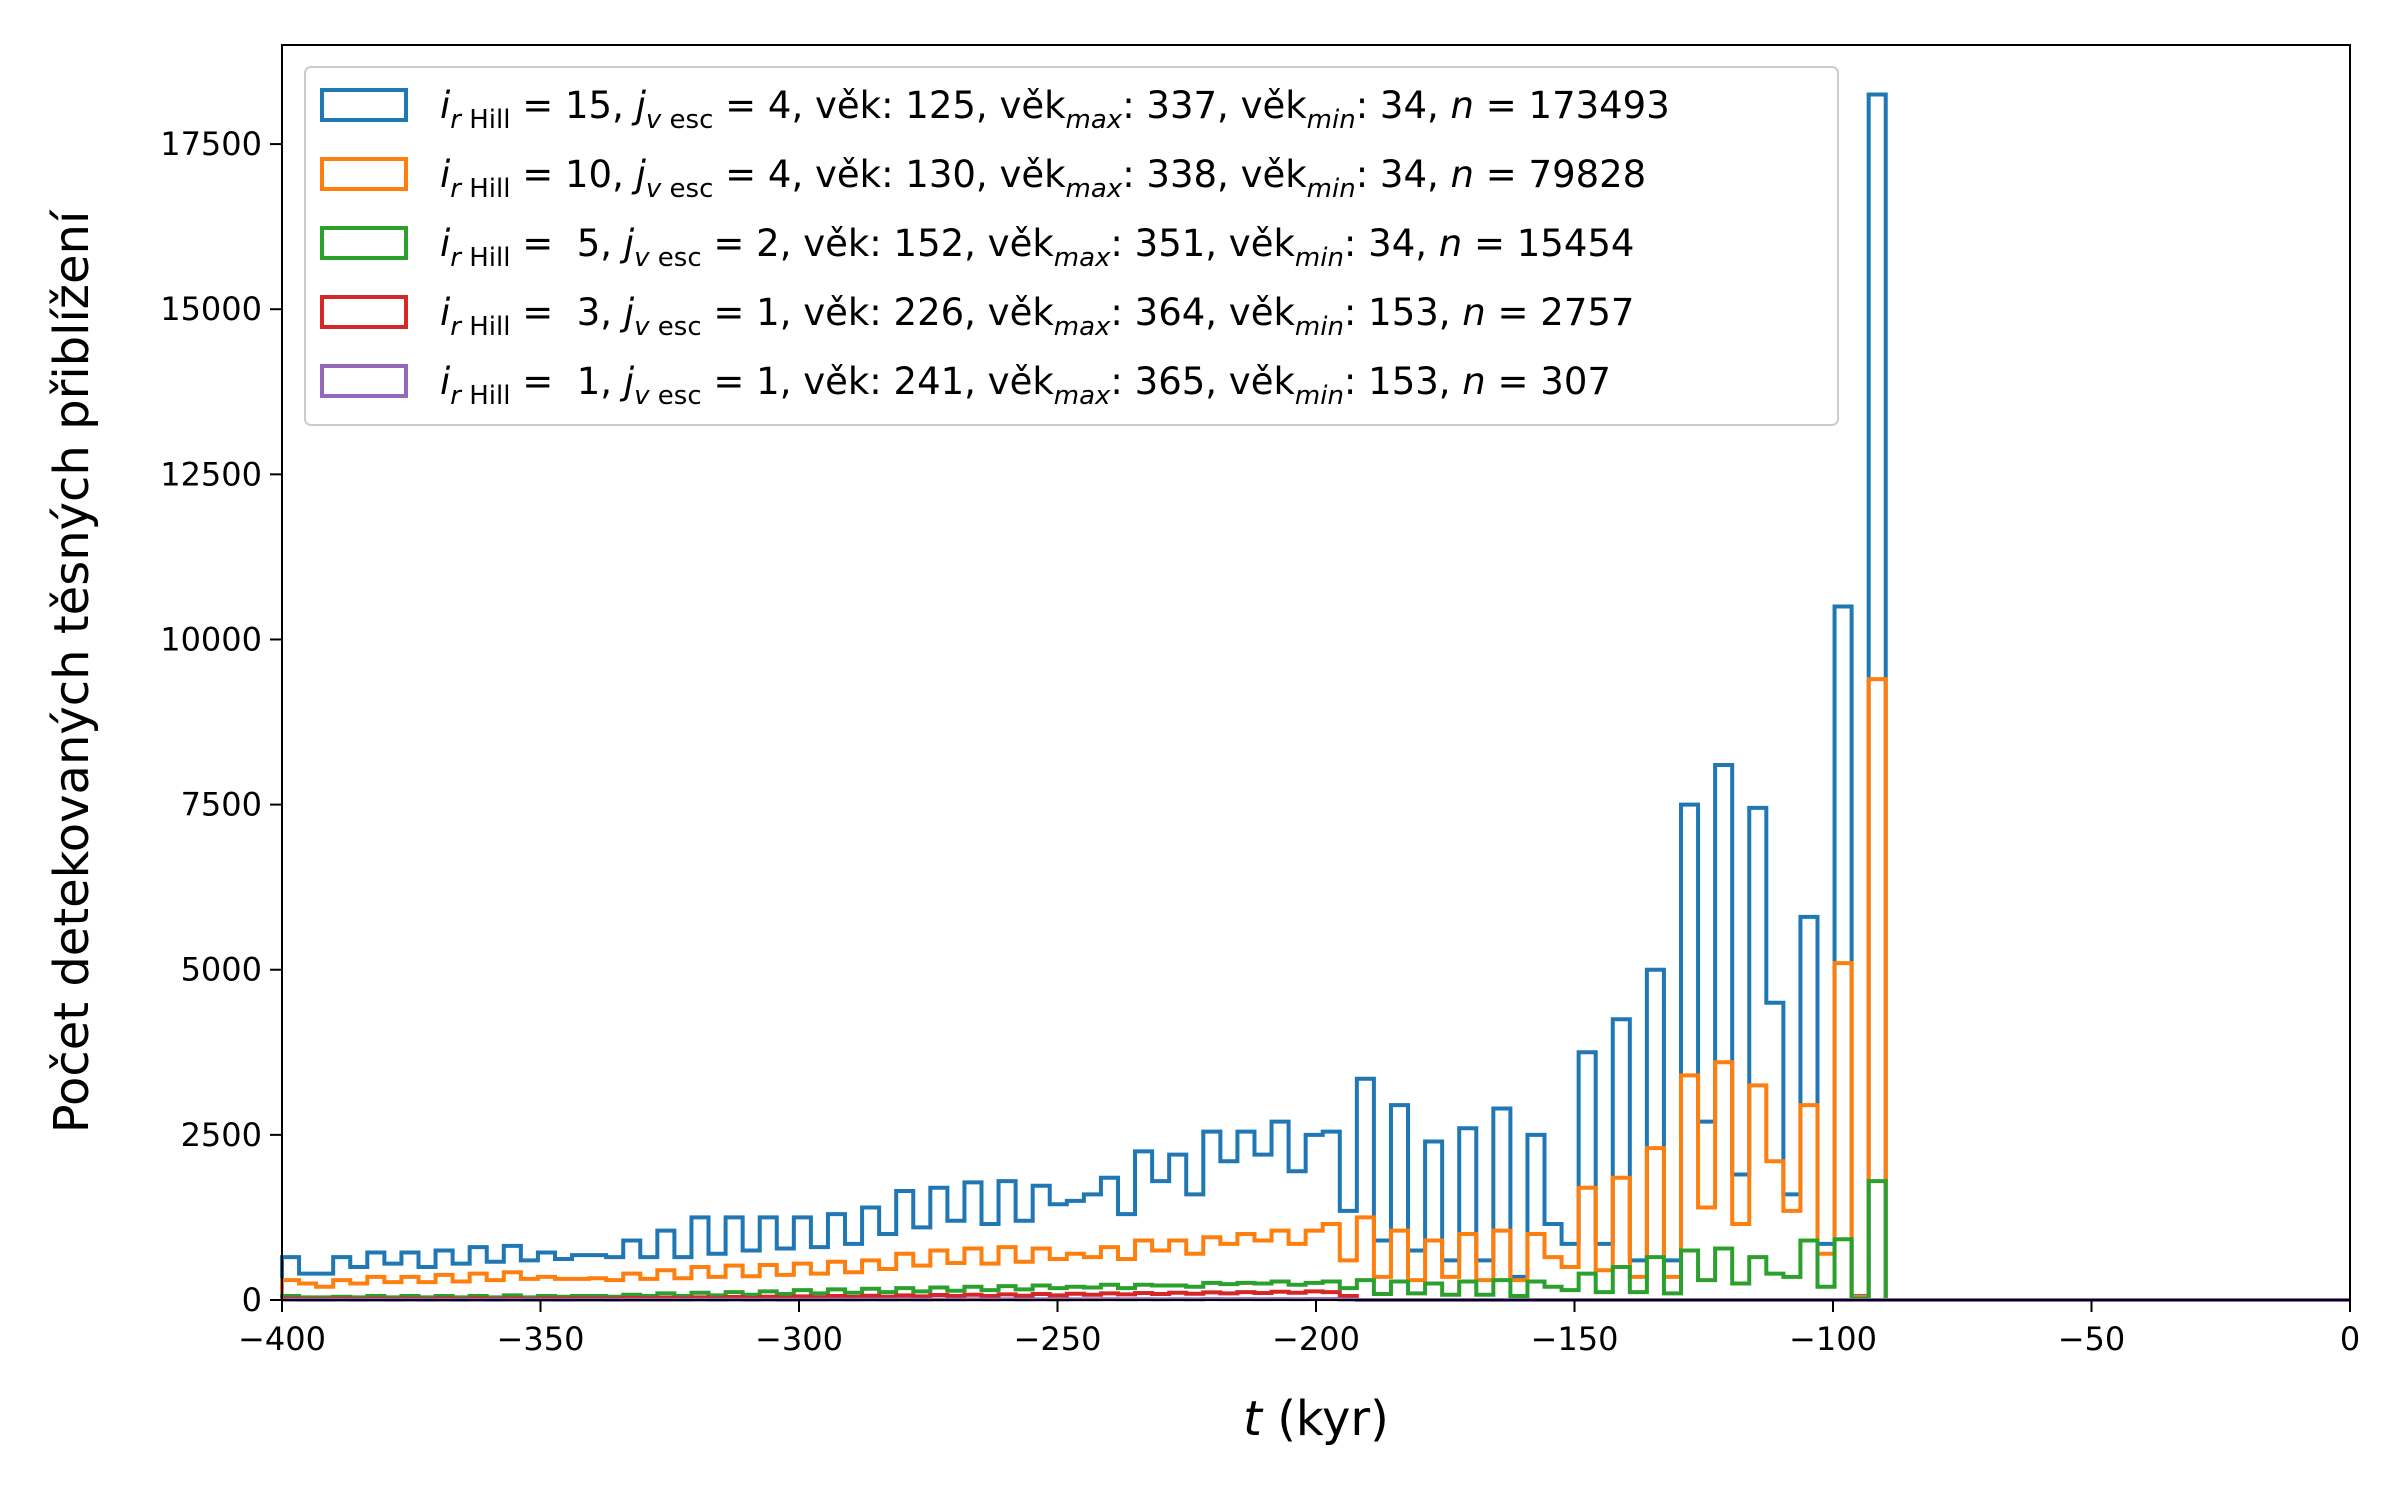  Describe the element at coordinates (541, 1339) in the screenshot. I see `x-tick-label: −350` at that location.